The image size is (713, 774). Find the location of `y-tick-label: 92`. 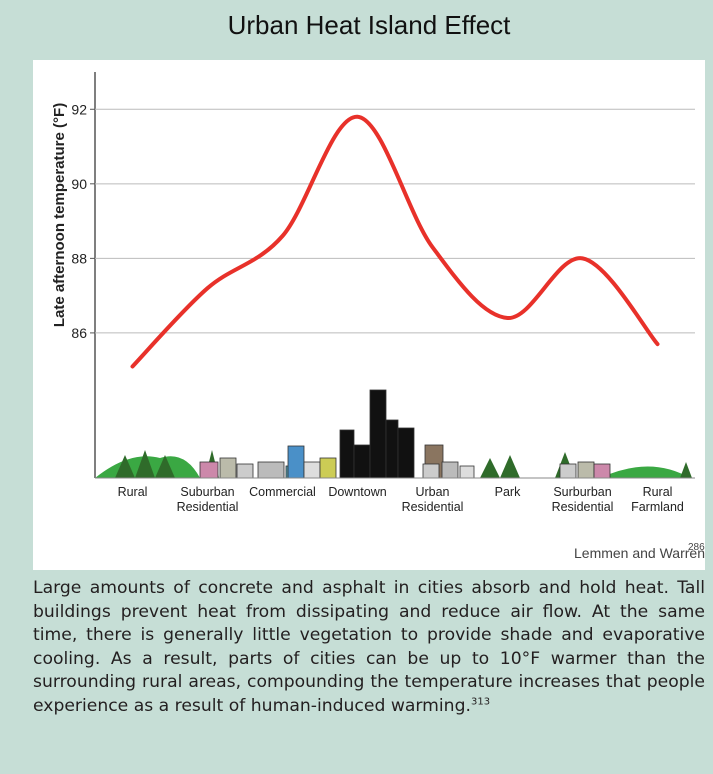

y-tick-label: 92 is located at coordinates (79, 109).